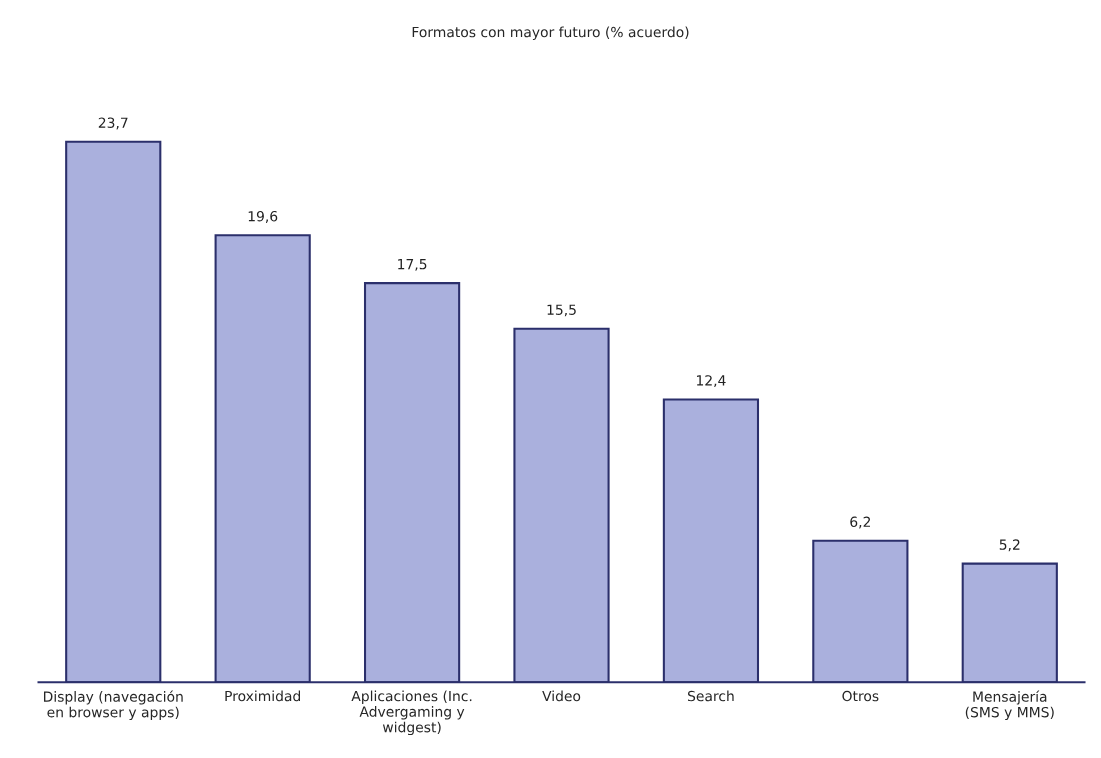 Image resolution: width=1101 pixels, height=758 pixels. Describe the element at coordinates (263, 216) in the screenshot. I see `data-label: 19,6` at that location.